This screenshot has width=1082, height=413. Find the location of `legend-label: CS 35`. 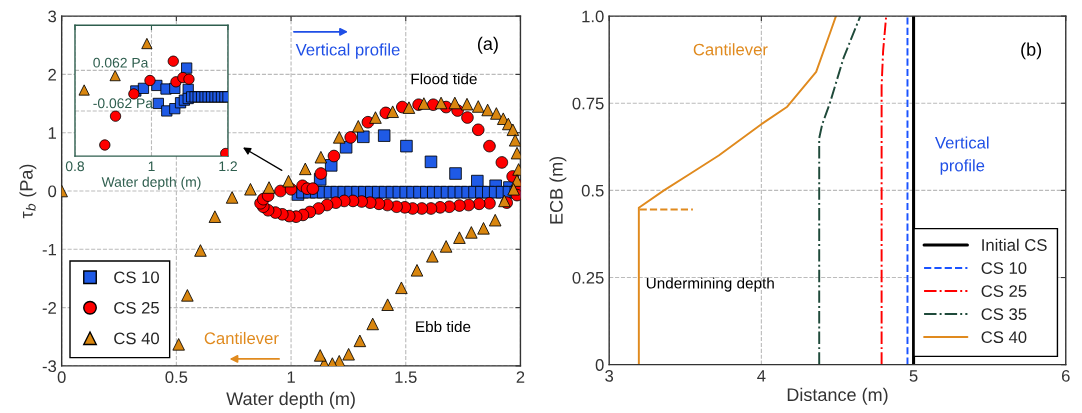

legend-label: CS 35 is located at coordinates (1004, 314).